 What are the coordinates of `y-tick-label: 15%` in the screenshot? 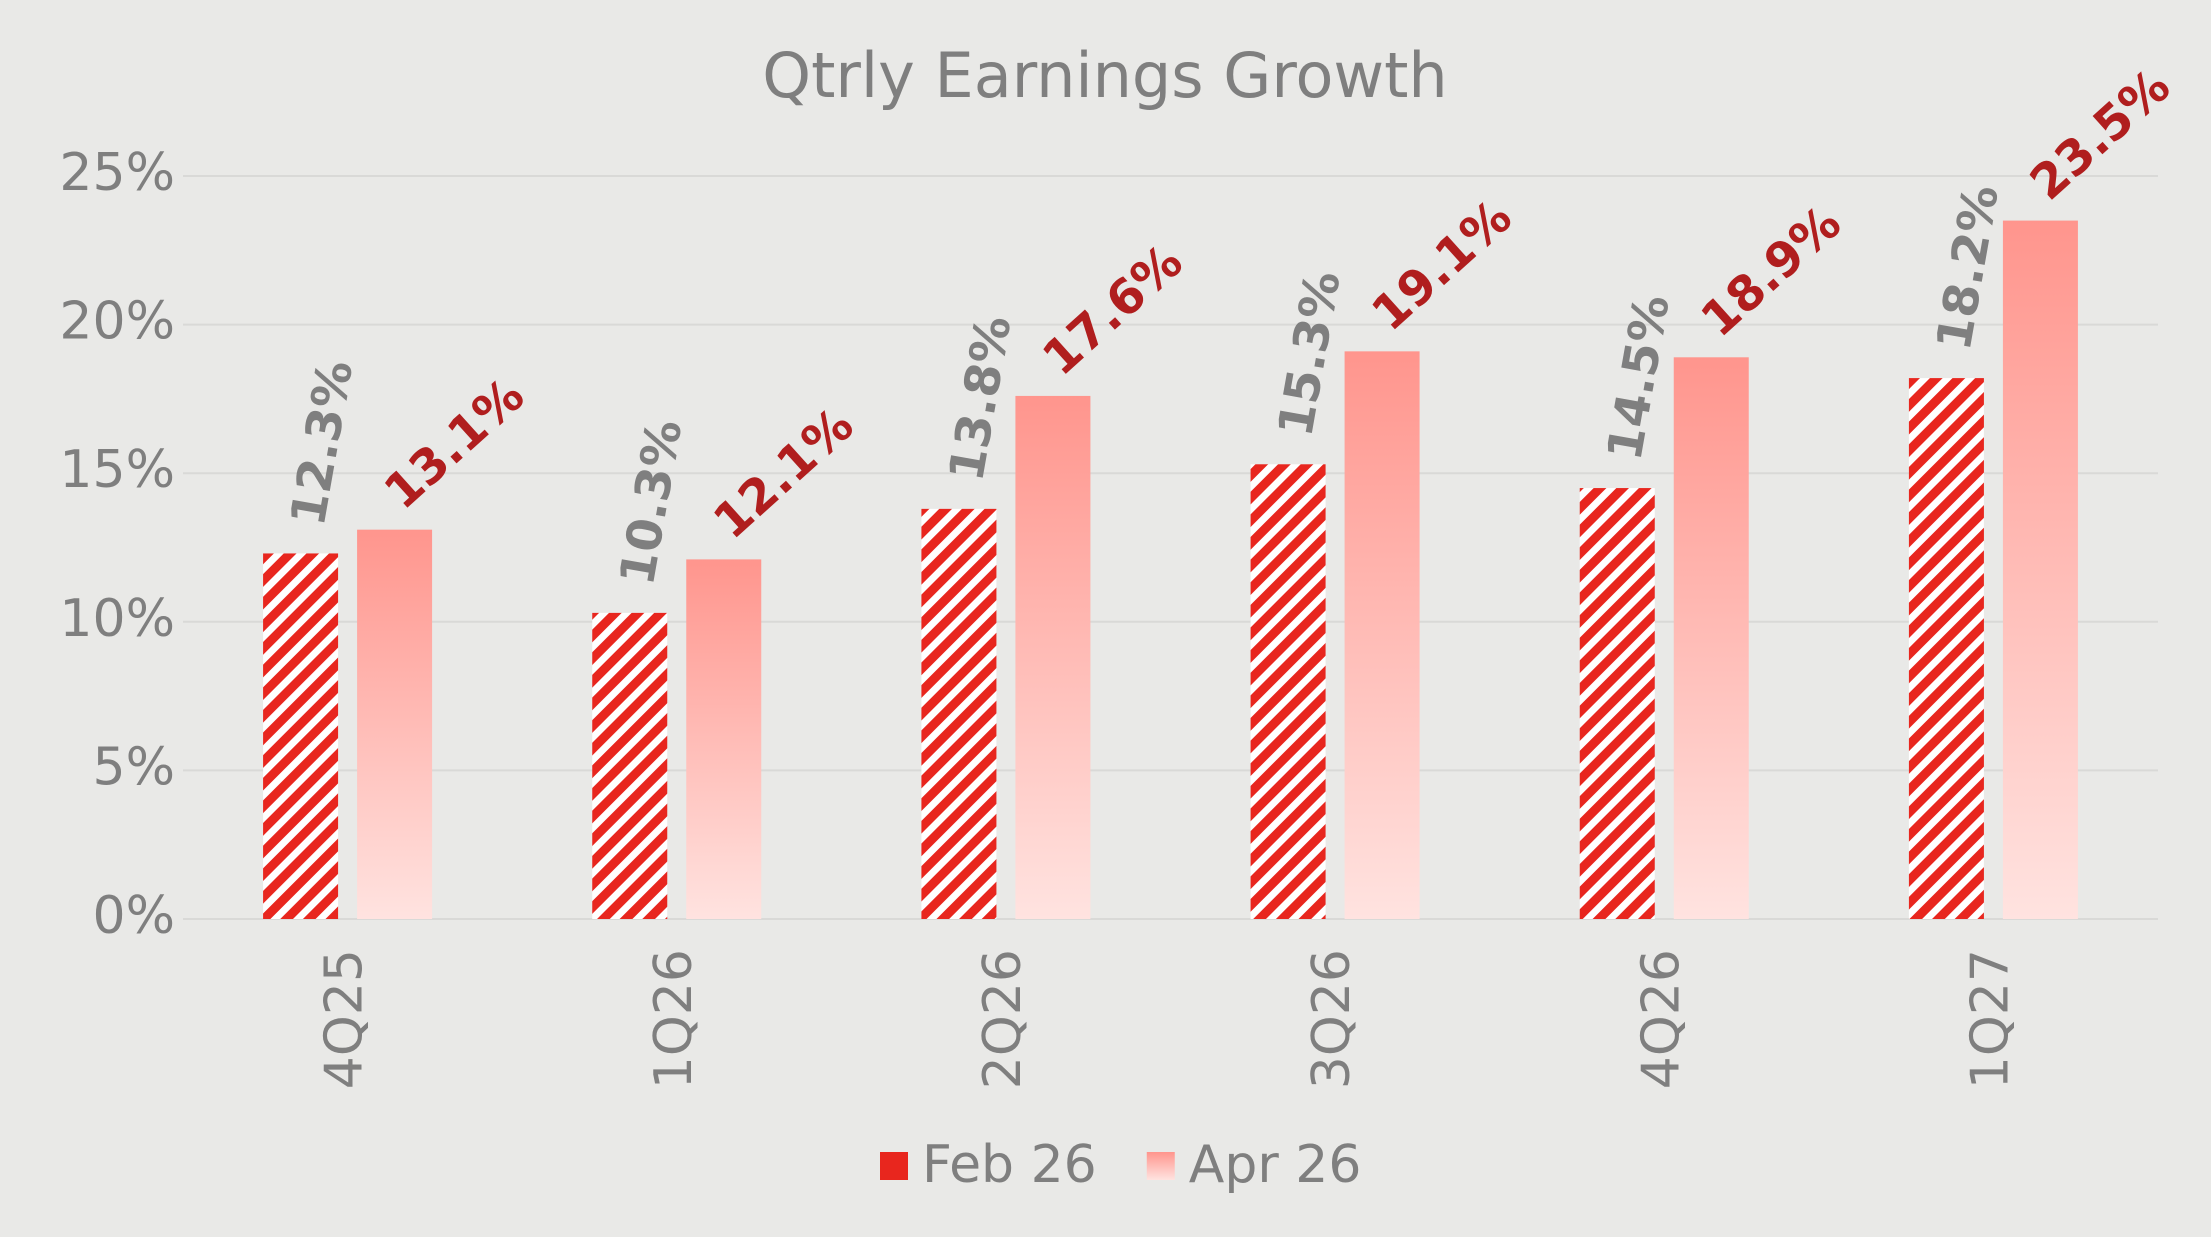 It's located at (117, 470).